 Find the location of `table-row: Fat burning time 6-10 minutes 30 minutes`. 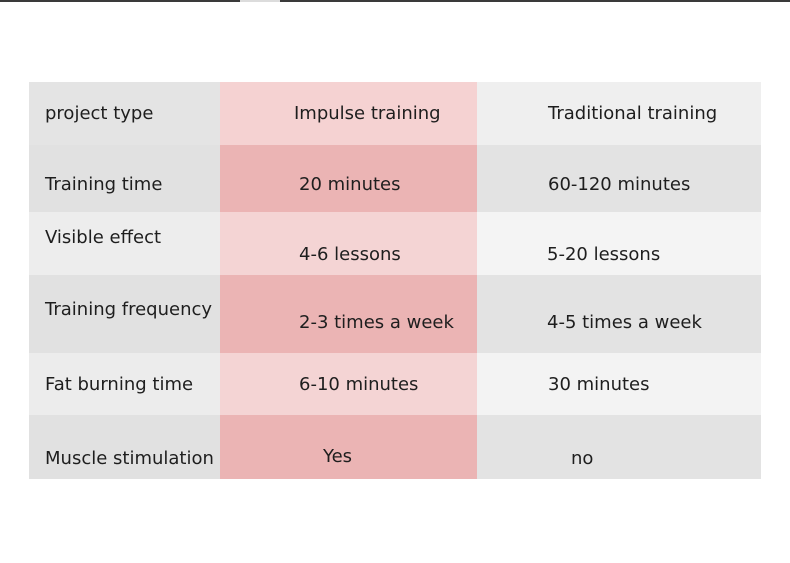

table-row: Fat burning time 6-10 minutes 30 minutes is located at coordinates (395, 384).